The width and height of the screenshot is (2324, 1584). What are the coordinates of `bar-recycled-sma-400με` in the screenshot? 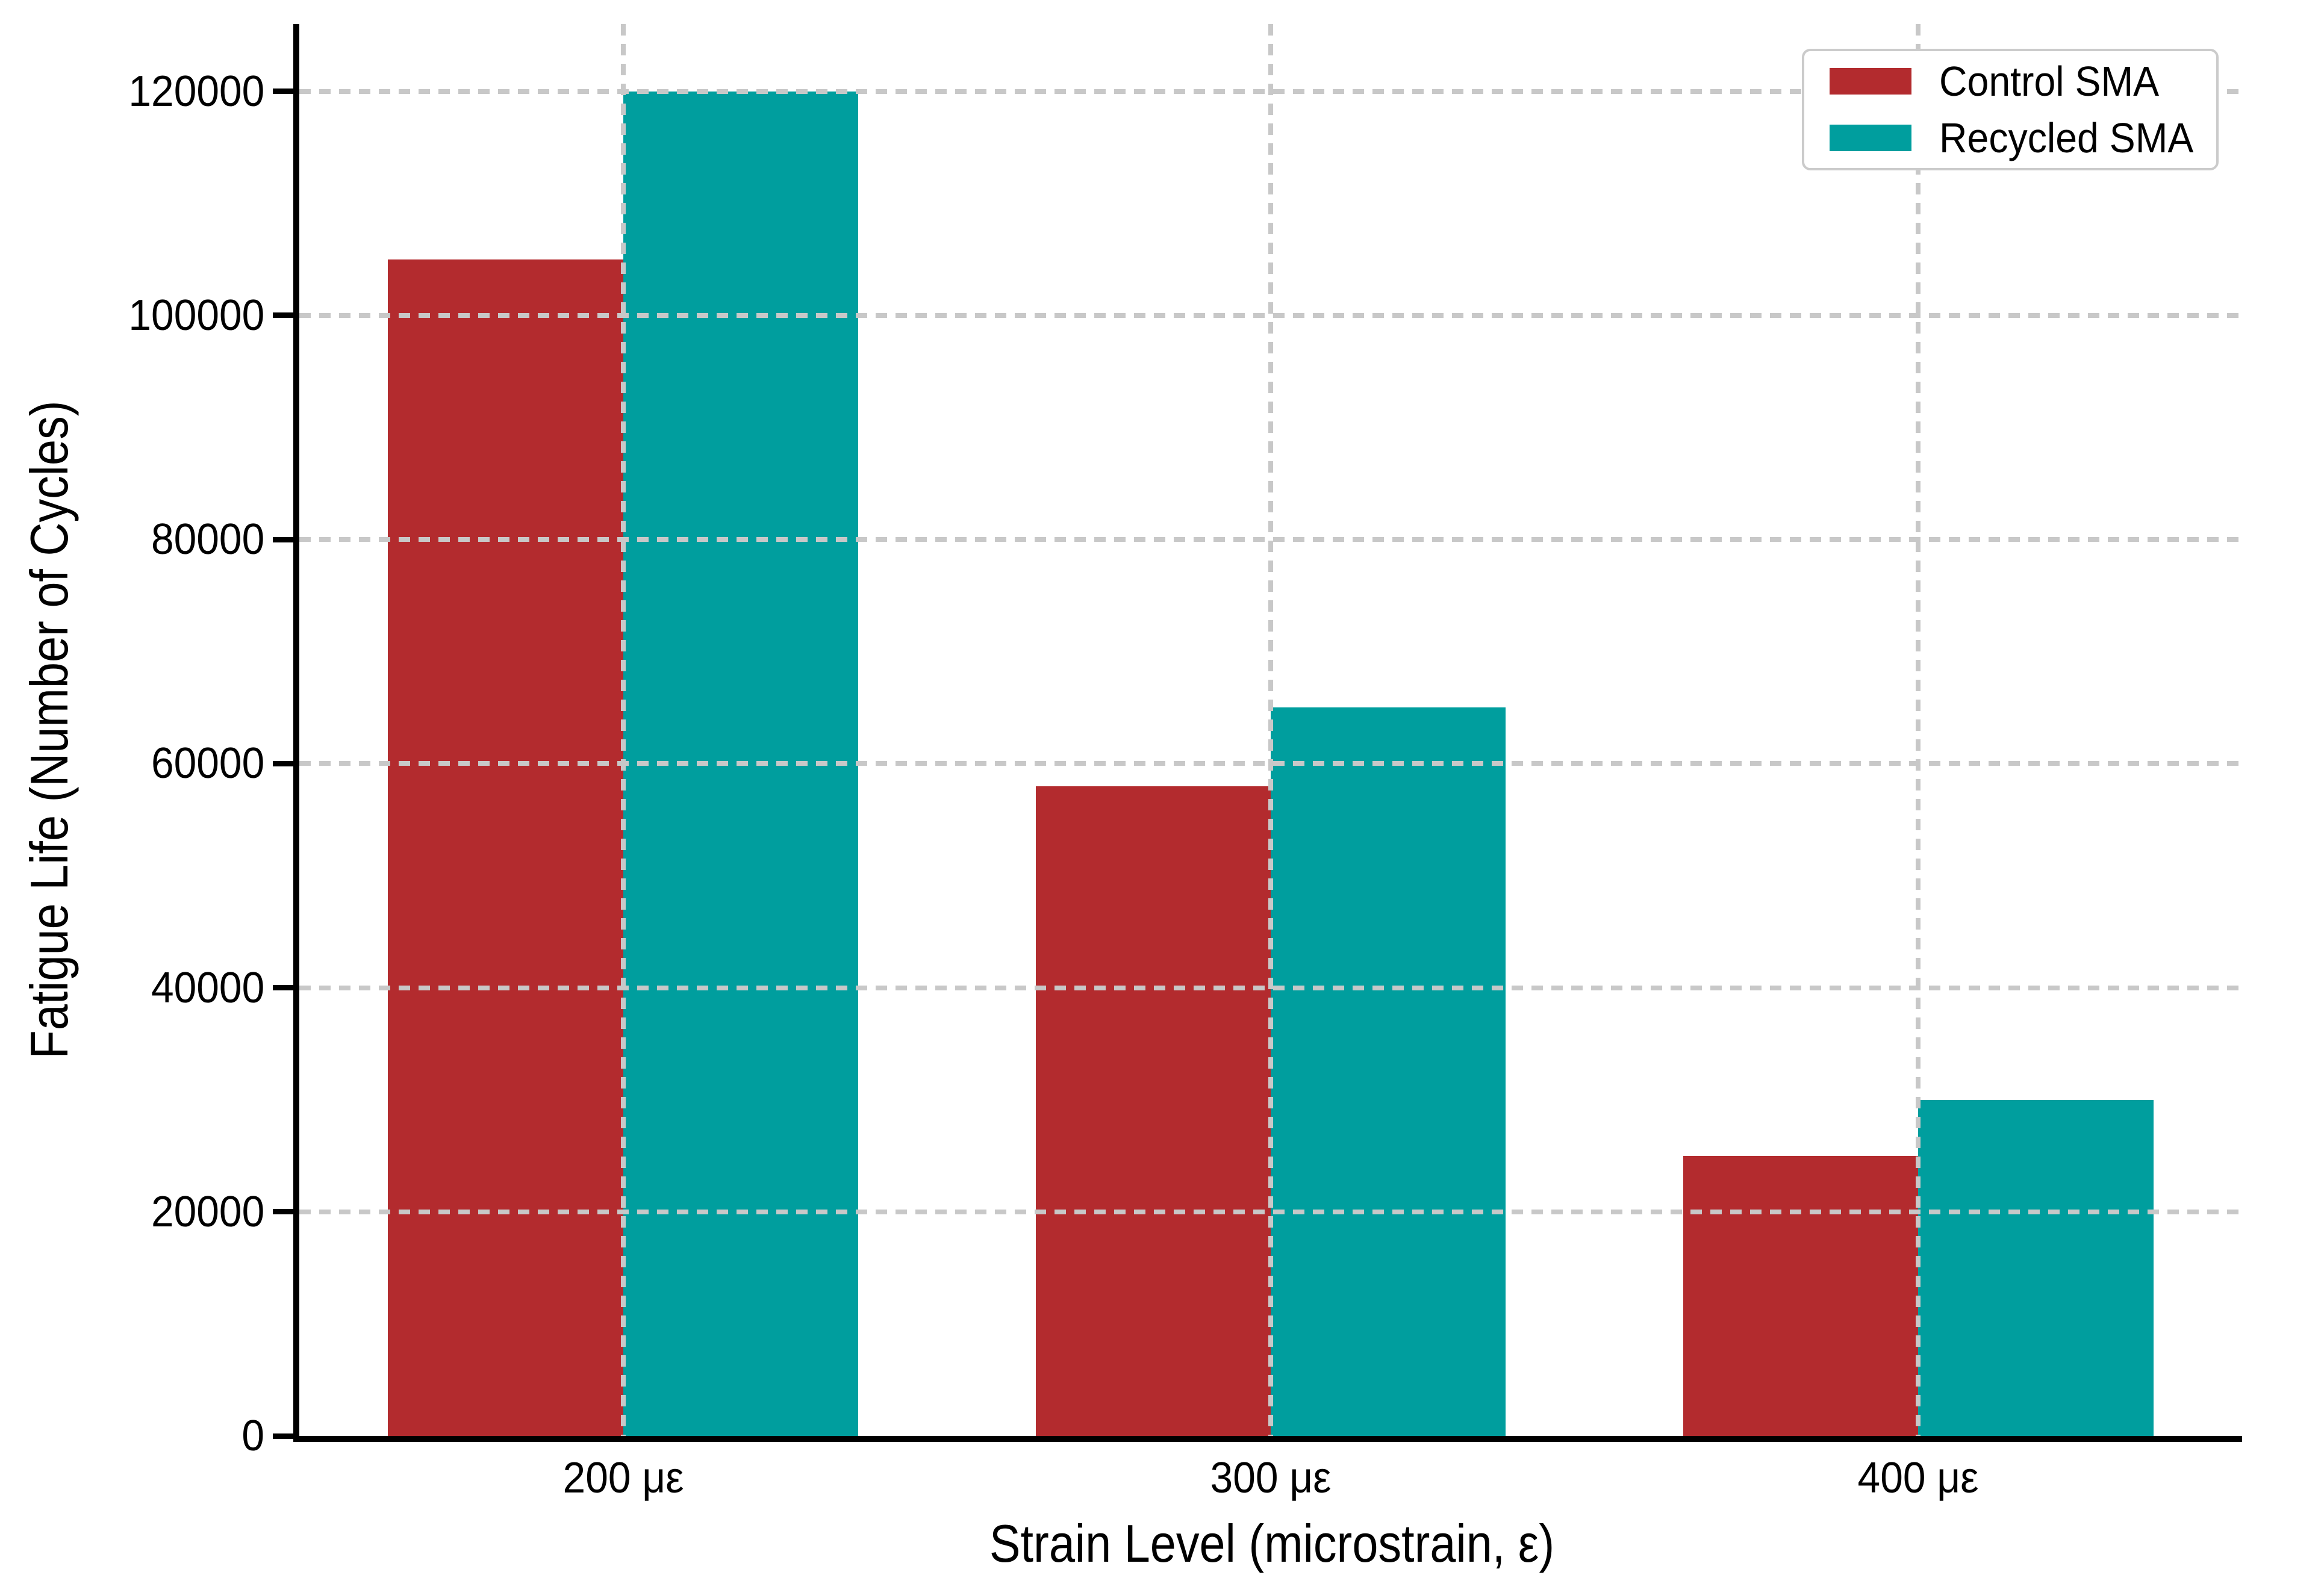 It's located at (2036, 1267).